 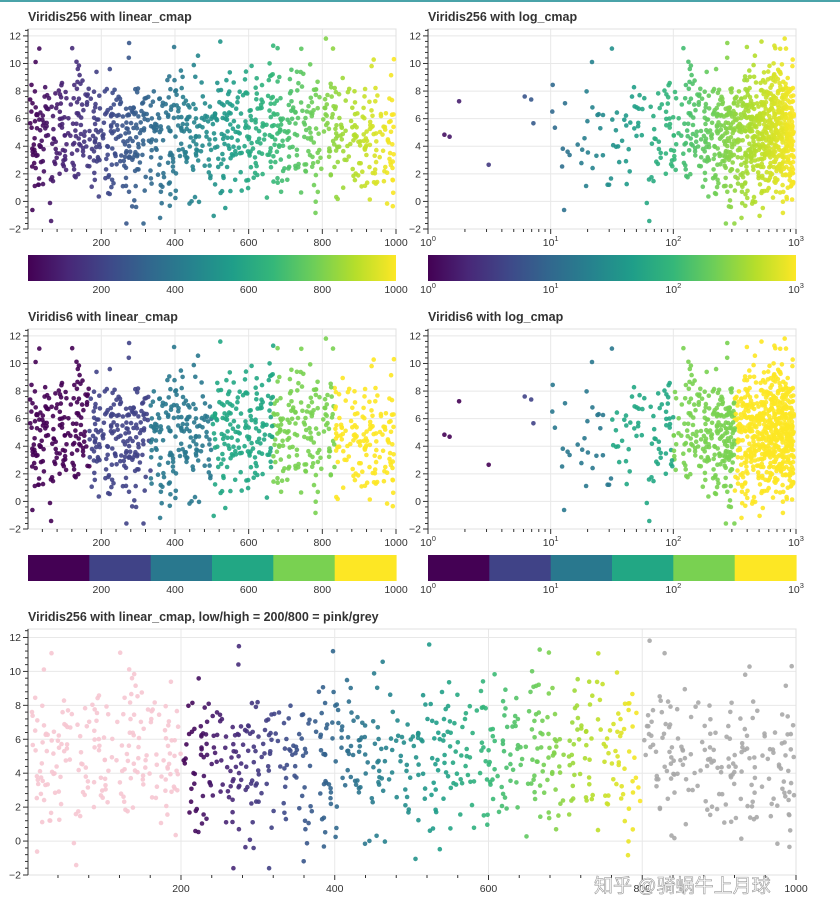 What do you see at coordinates (796, 889) in the screenshot?
I see `x-tick-label: 1000` at bounding box center [796, 889].